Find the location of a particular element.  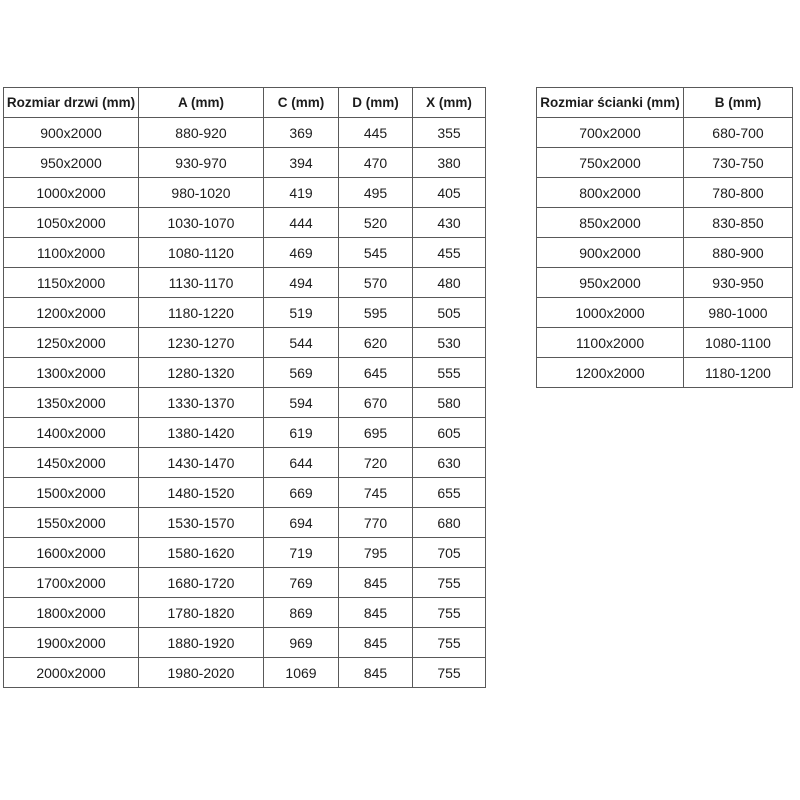

table-cell: 969 is located at coordinates (301, 642).